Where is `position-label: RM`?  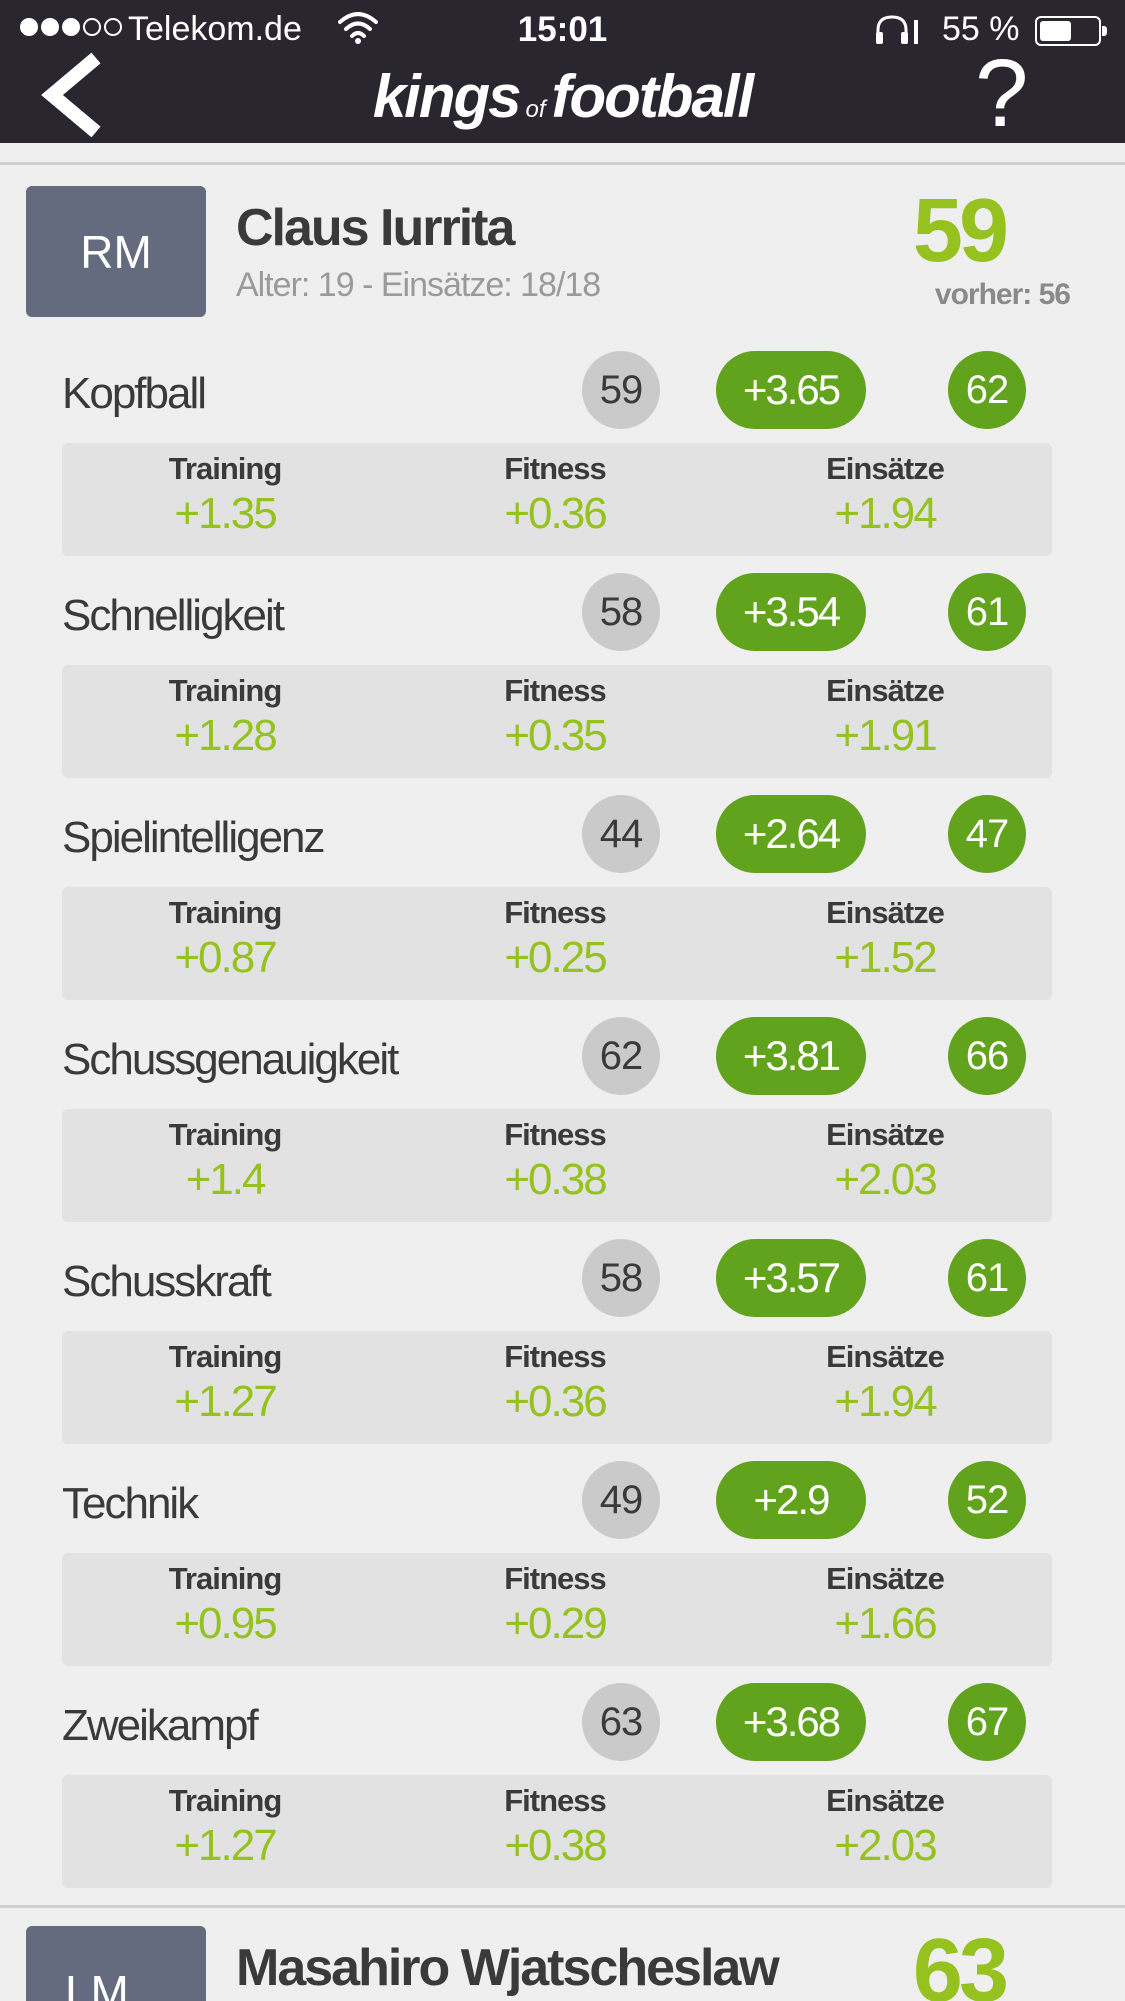
position-label: RM is located at coordinates (116, 251).